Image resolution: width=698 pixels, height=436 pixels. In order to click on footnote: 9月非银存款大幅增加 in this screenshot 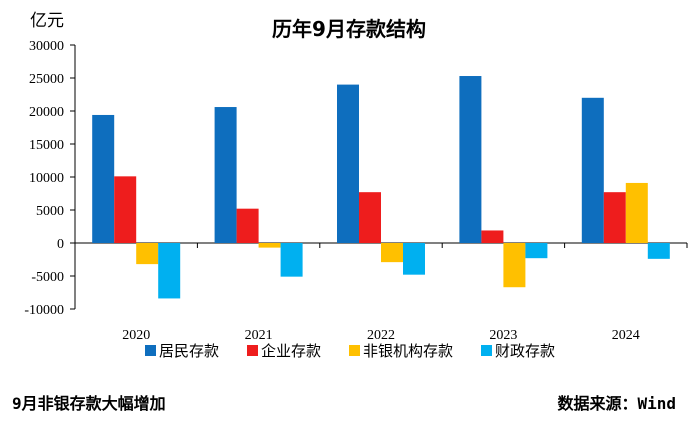, I will do `click(89, 403)`.